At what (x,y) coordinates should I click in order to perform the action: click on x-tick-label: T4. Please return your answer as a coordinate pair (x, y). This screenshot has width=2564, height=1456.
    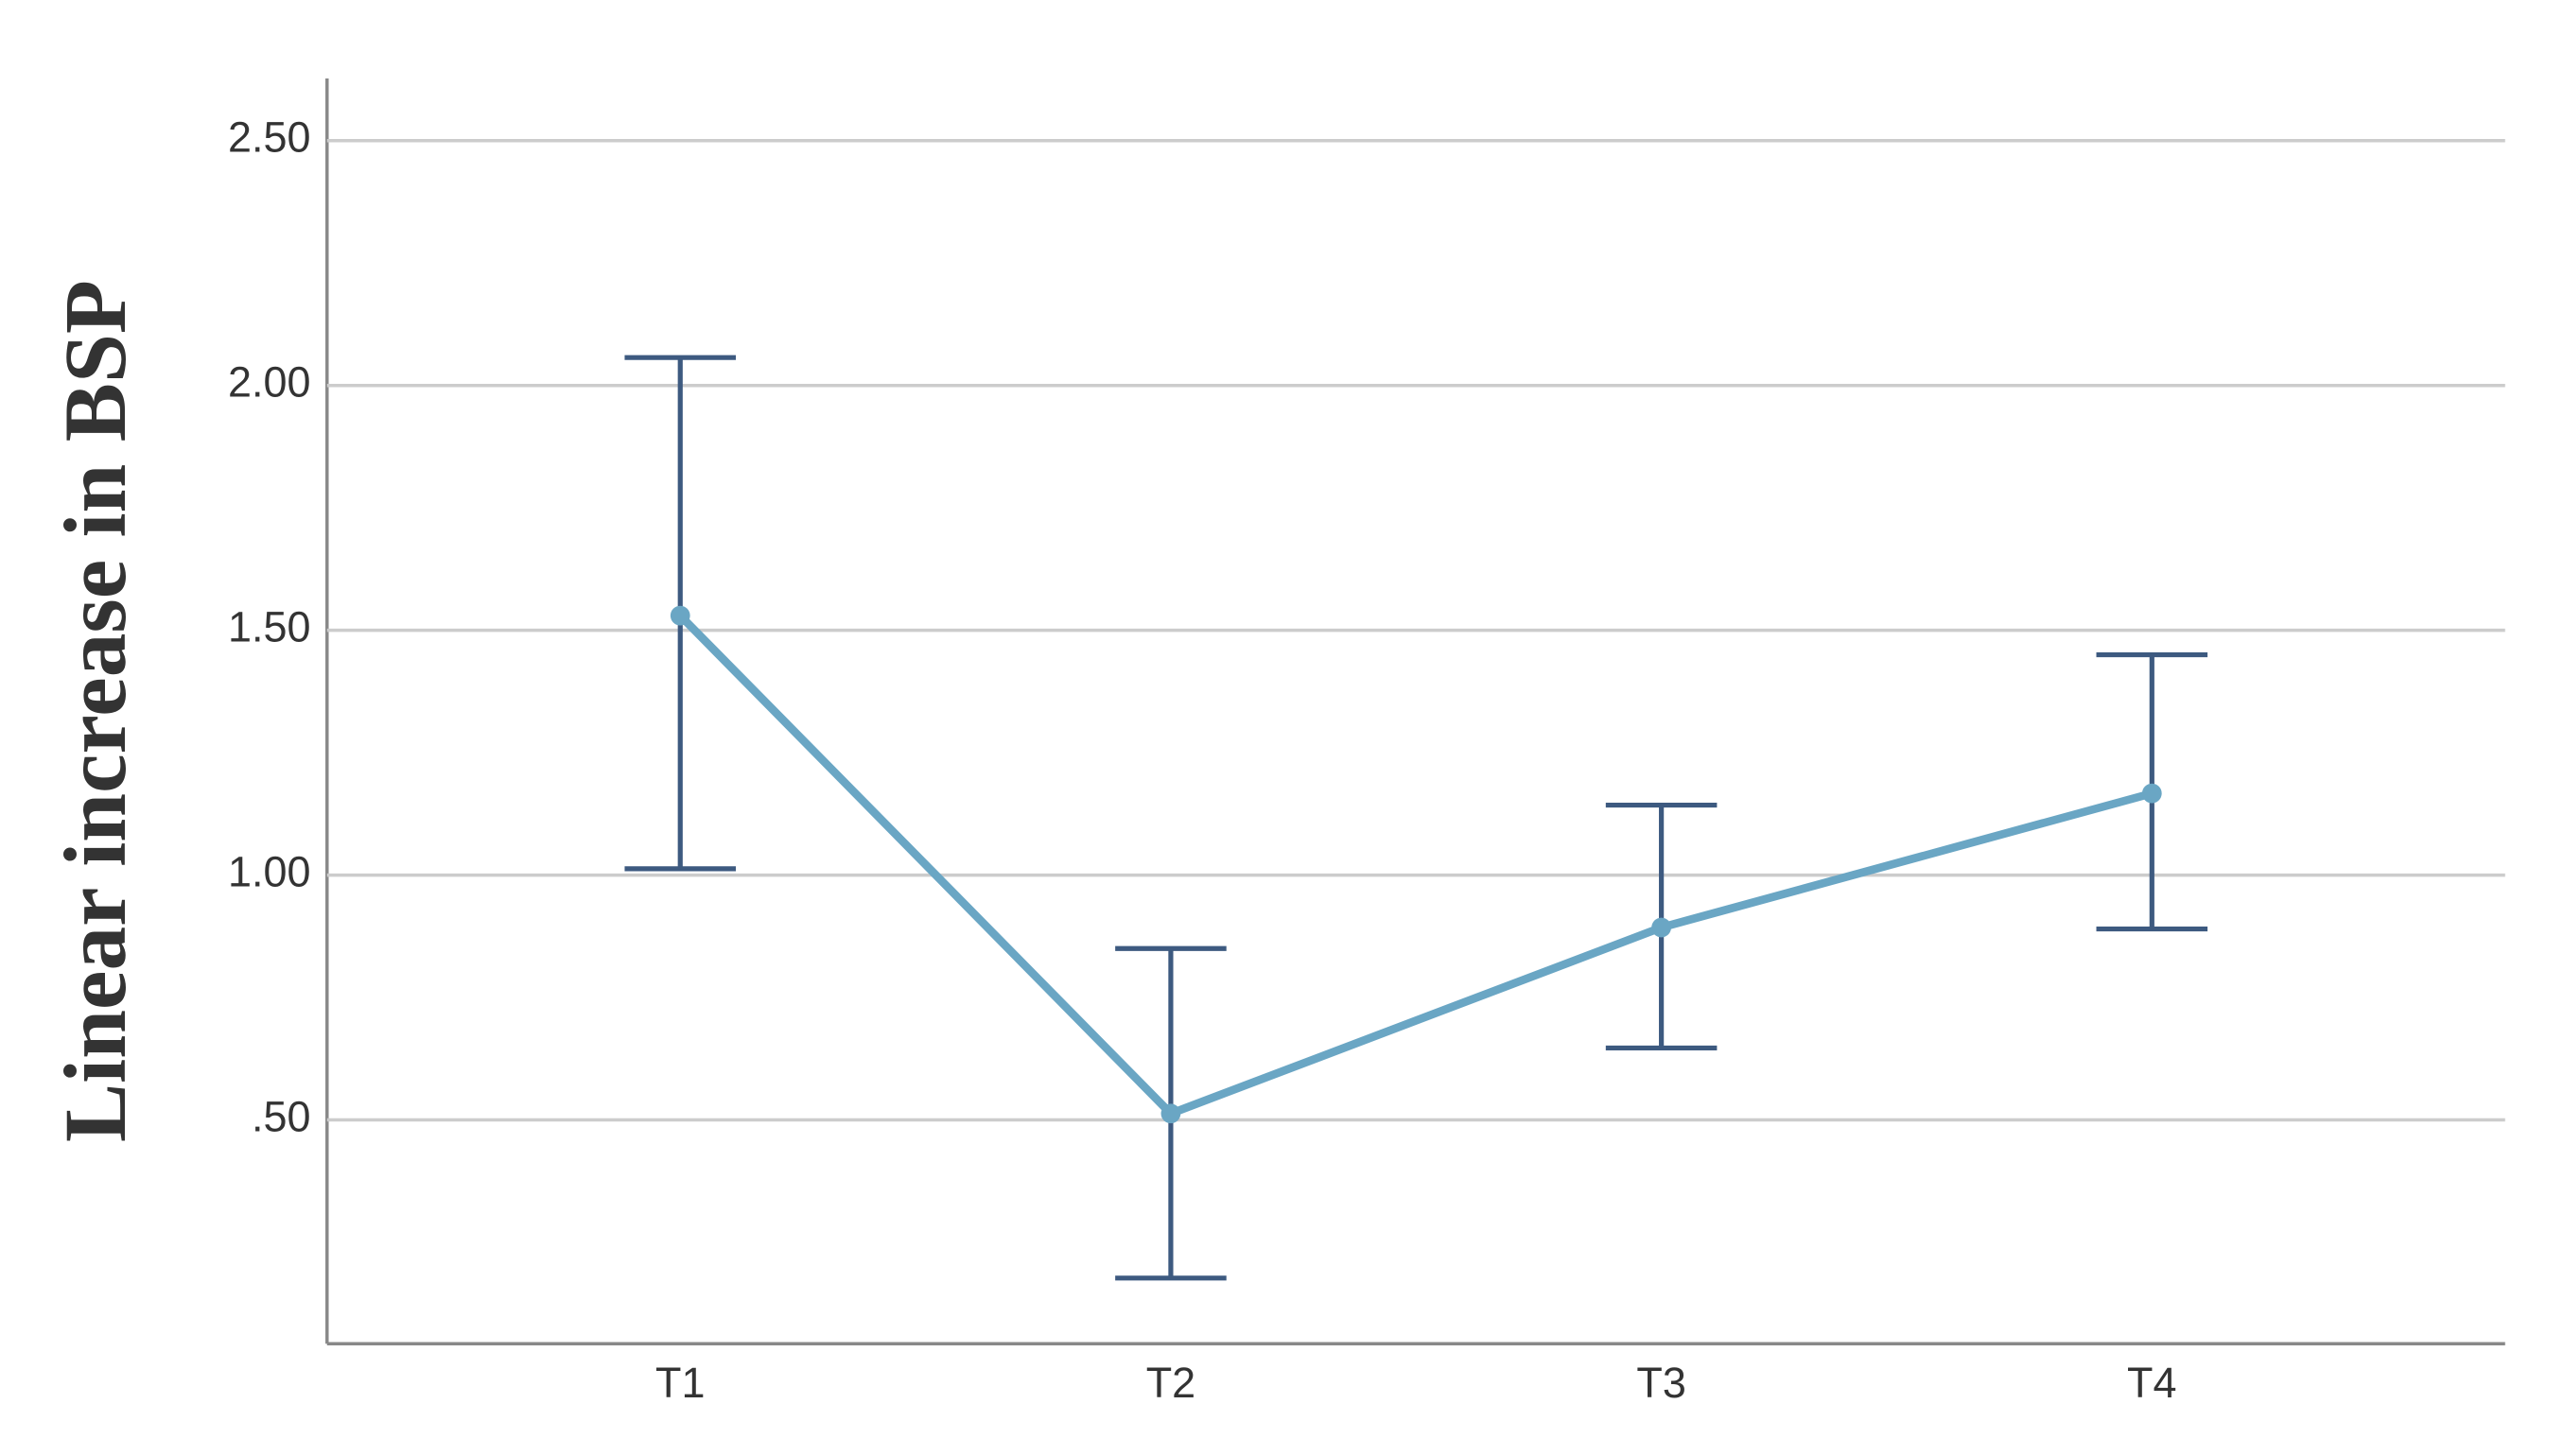
    Looking at the image, I should click on (2152, 1383).